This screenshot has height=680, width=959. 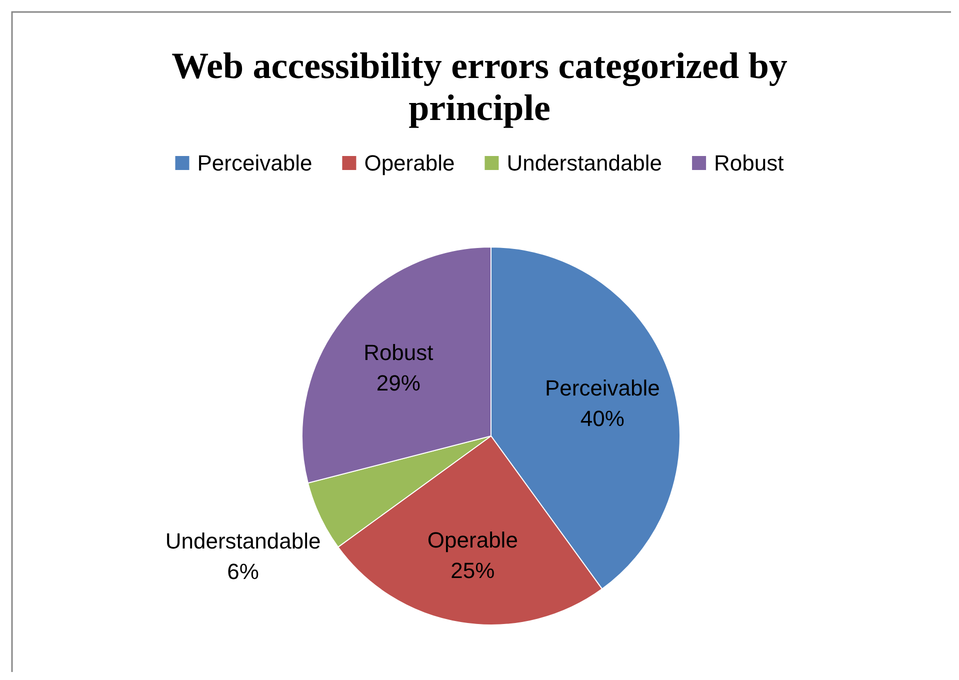 What do you see at coordinates (749, 163) in the screenshot?
I see `legend-label: Robust` at bounding box center [749, 163].